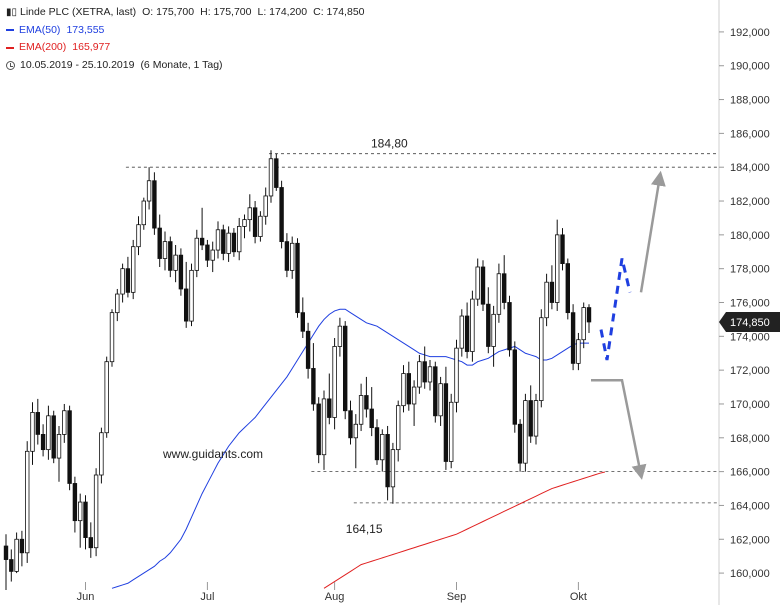 This screenshot has width=780, height=605. Describe the element at coordinates (10, 47) in the screenshot. I see `ema200-swatch` at that location.